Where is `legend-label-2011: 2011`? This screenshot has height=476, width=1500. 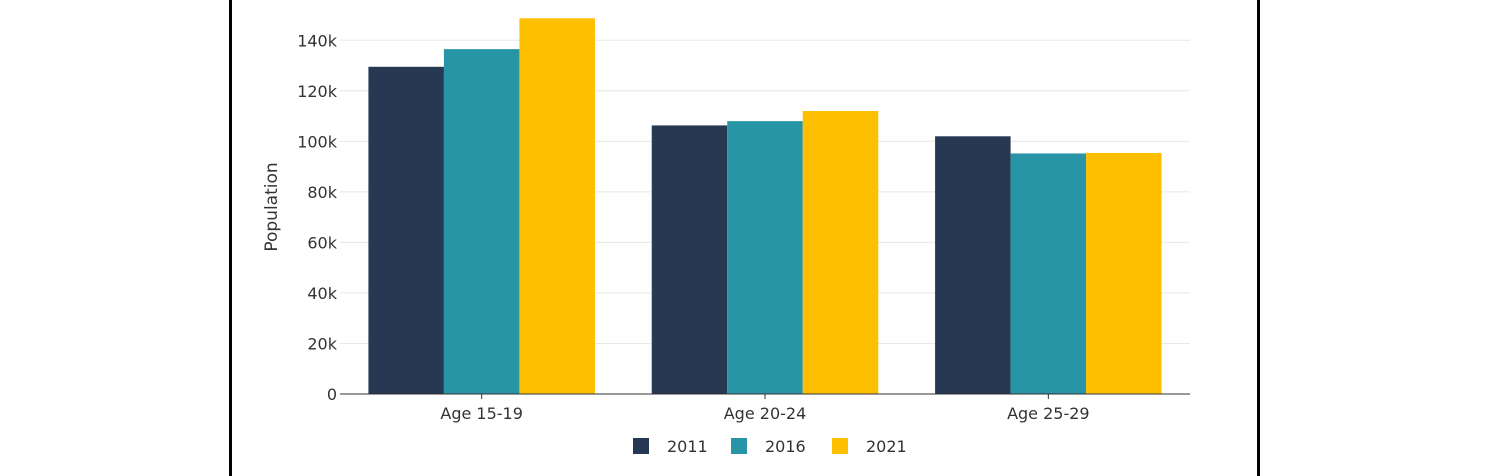
legend-label-2011: 2011 is located at coordinates (687, 446).